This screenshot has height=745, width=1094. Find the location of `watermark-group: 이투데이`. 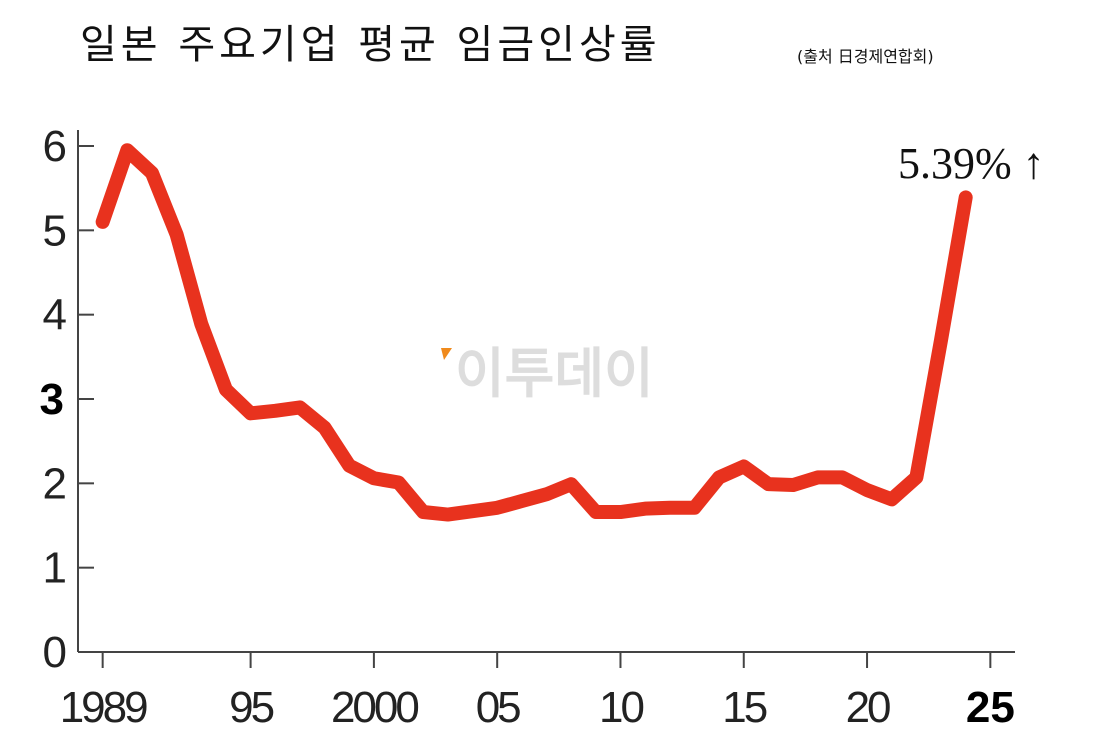

watermark-group: 이투데이 is located at coordinates (547, 373).